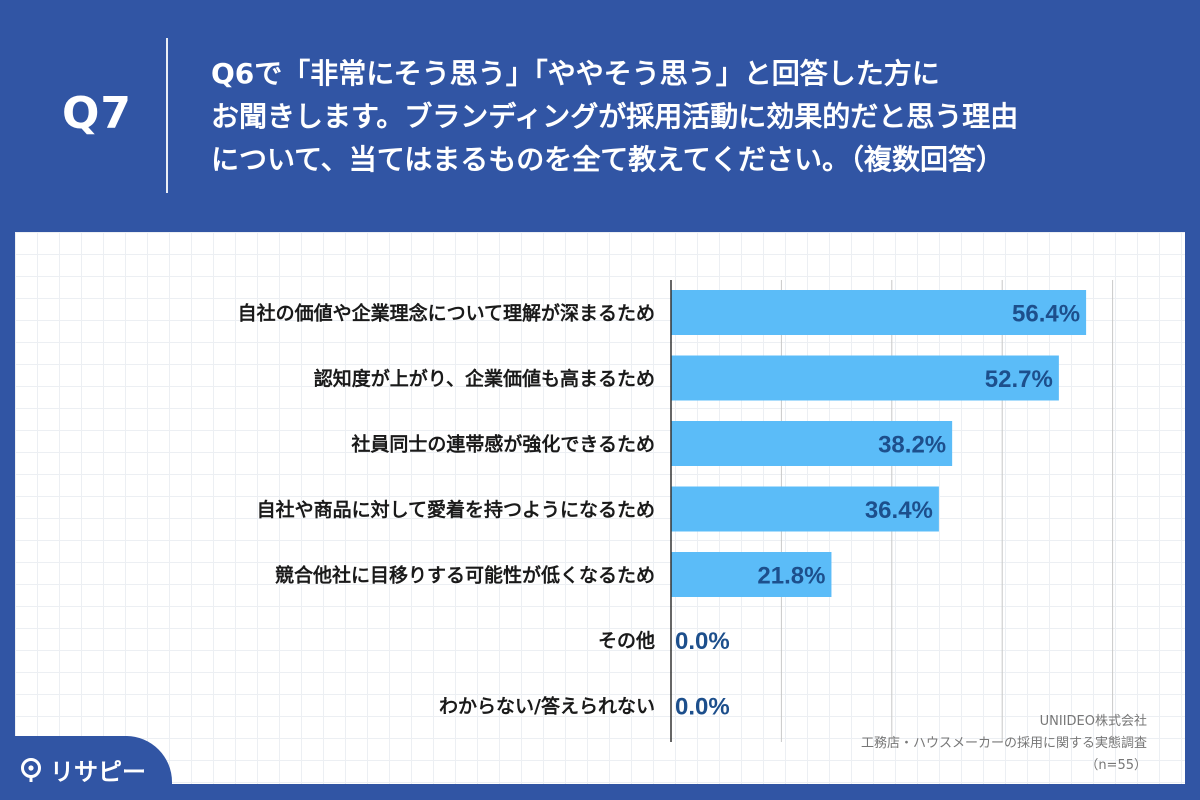 The height and width of the screenshot is (800, 1200). I want to click on value-label-6: 0.0%, so click(702, 641).